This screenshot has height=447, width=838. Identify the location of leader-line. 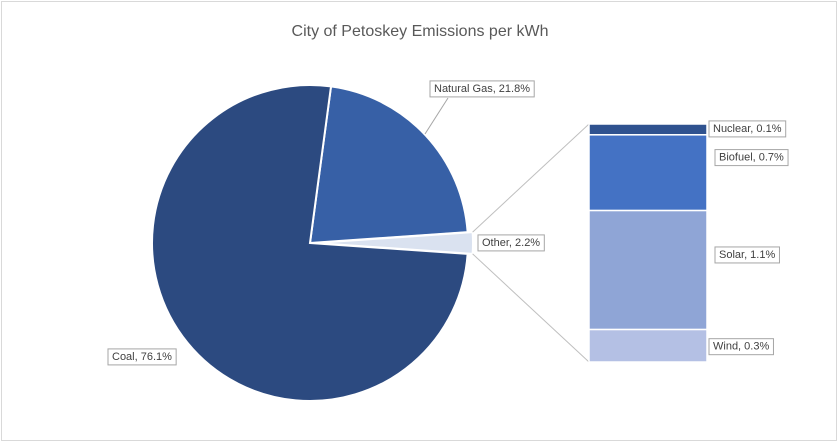
(436, 116).